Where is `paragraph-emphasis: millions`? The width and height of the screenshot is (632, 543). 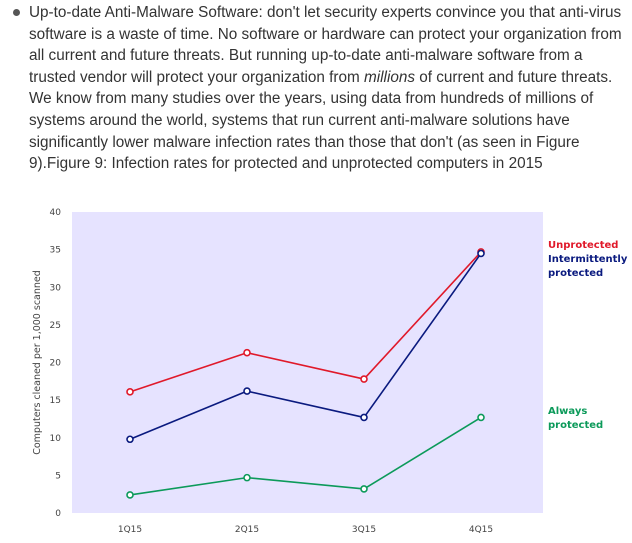 paragraph-emphasis: millions is located at coordinates (389, 77).